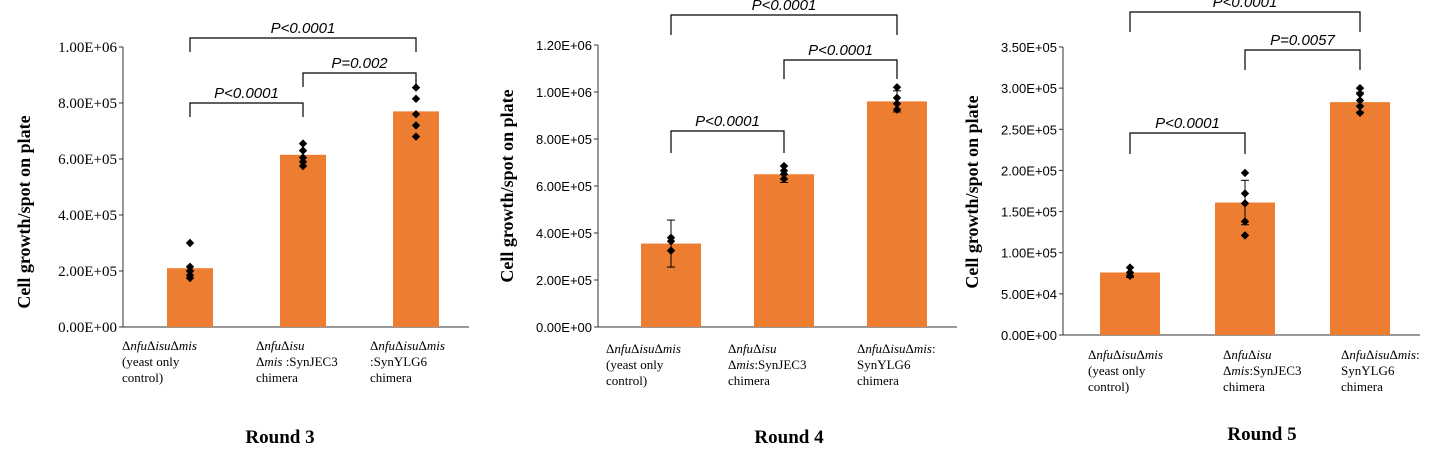  What do you see at coordinates (1029, 294) in the screenshot?
I see `y-tick-label: 5.00E+04` at bounding box center [1029, 294].